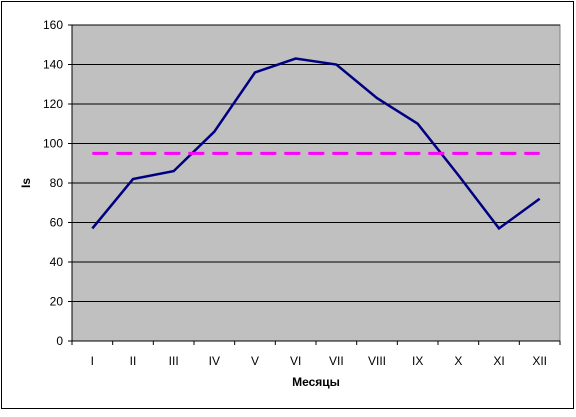 This screenshot has width=576, height=417. Describe the element at coordinates (57, 223) in the screenshot. I see `y-tick-label: 60` at that location.